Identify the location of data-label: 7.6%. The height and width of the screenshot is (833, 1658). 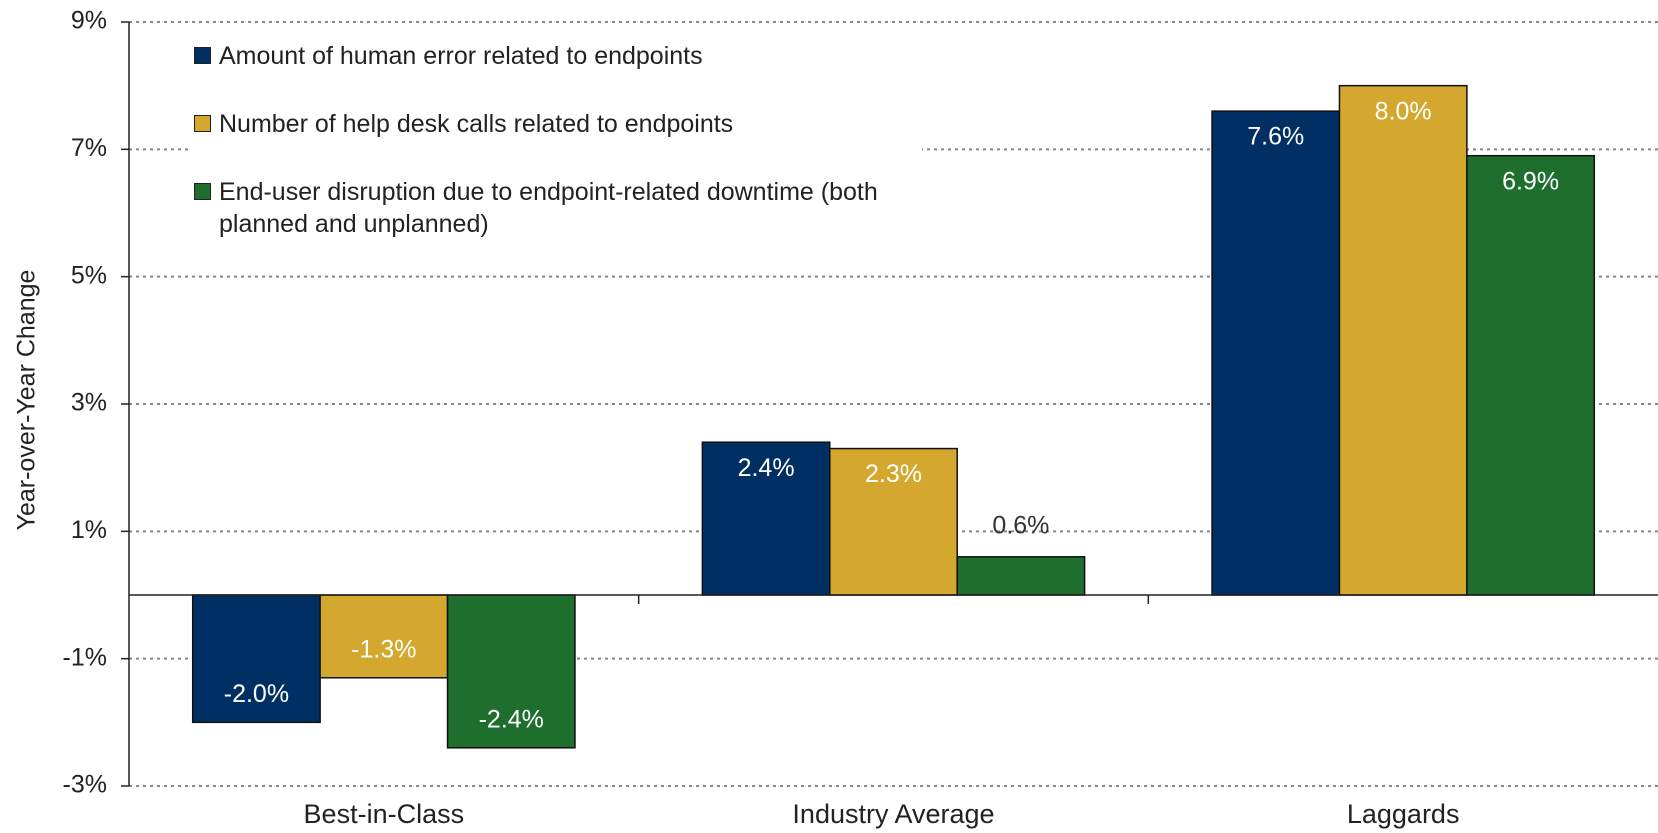
(1275, 137).